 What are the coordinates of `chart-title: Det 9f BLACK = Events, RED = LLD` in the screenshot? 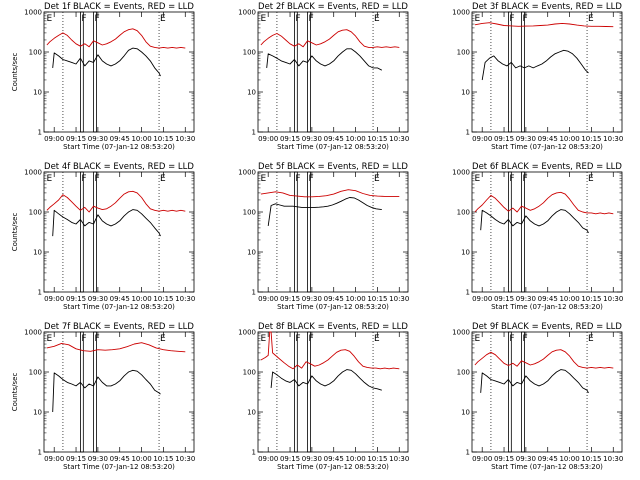 It's located at (547, 327).